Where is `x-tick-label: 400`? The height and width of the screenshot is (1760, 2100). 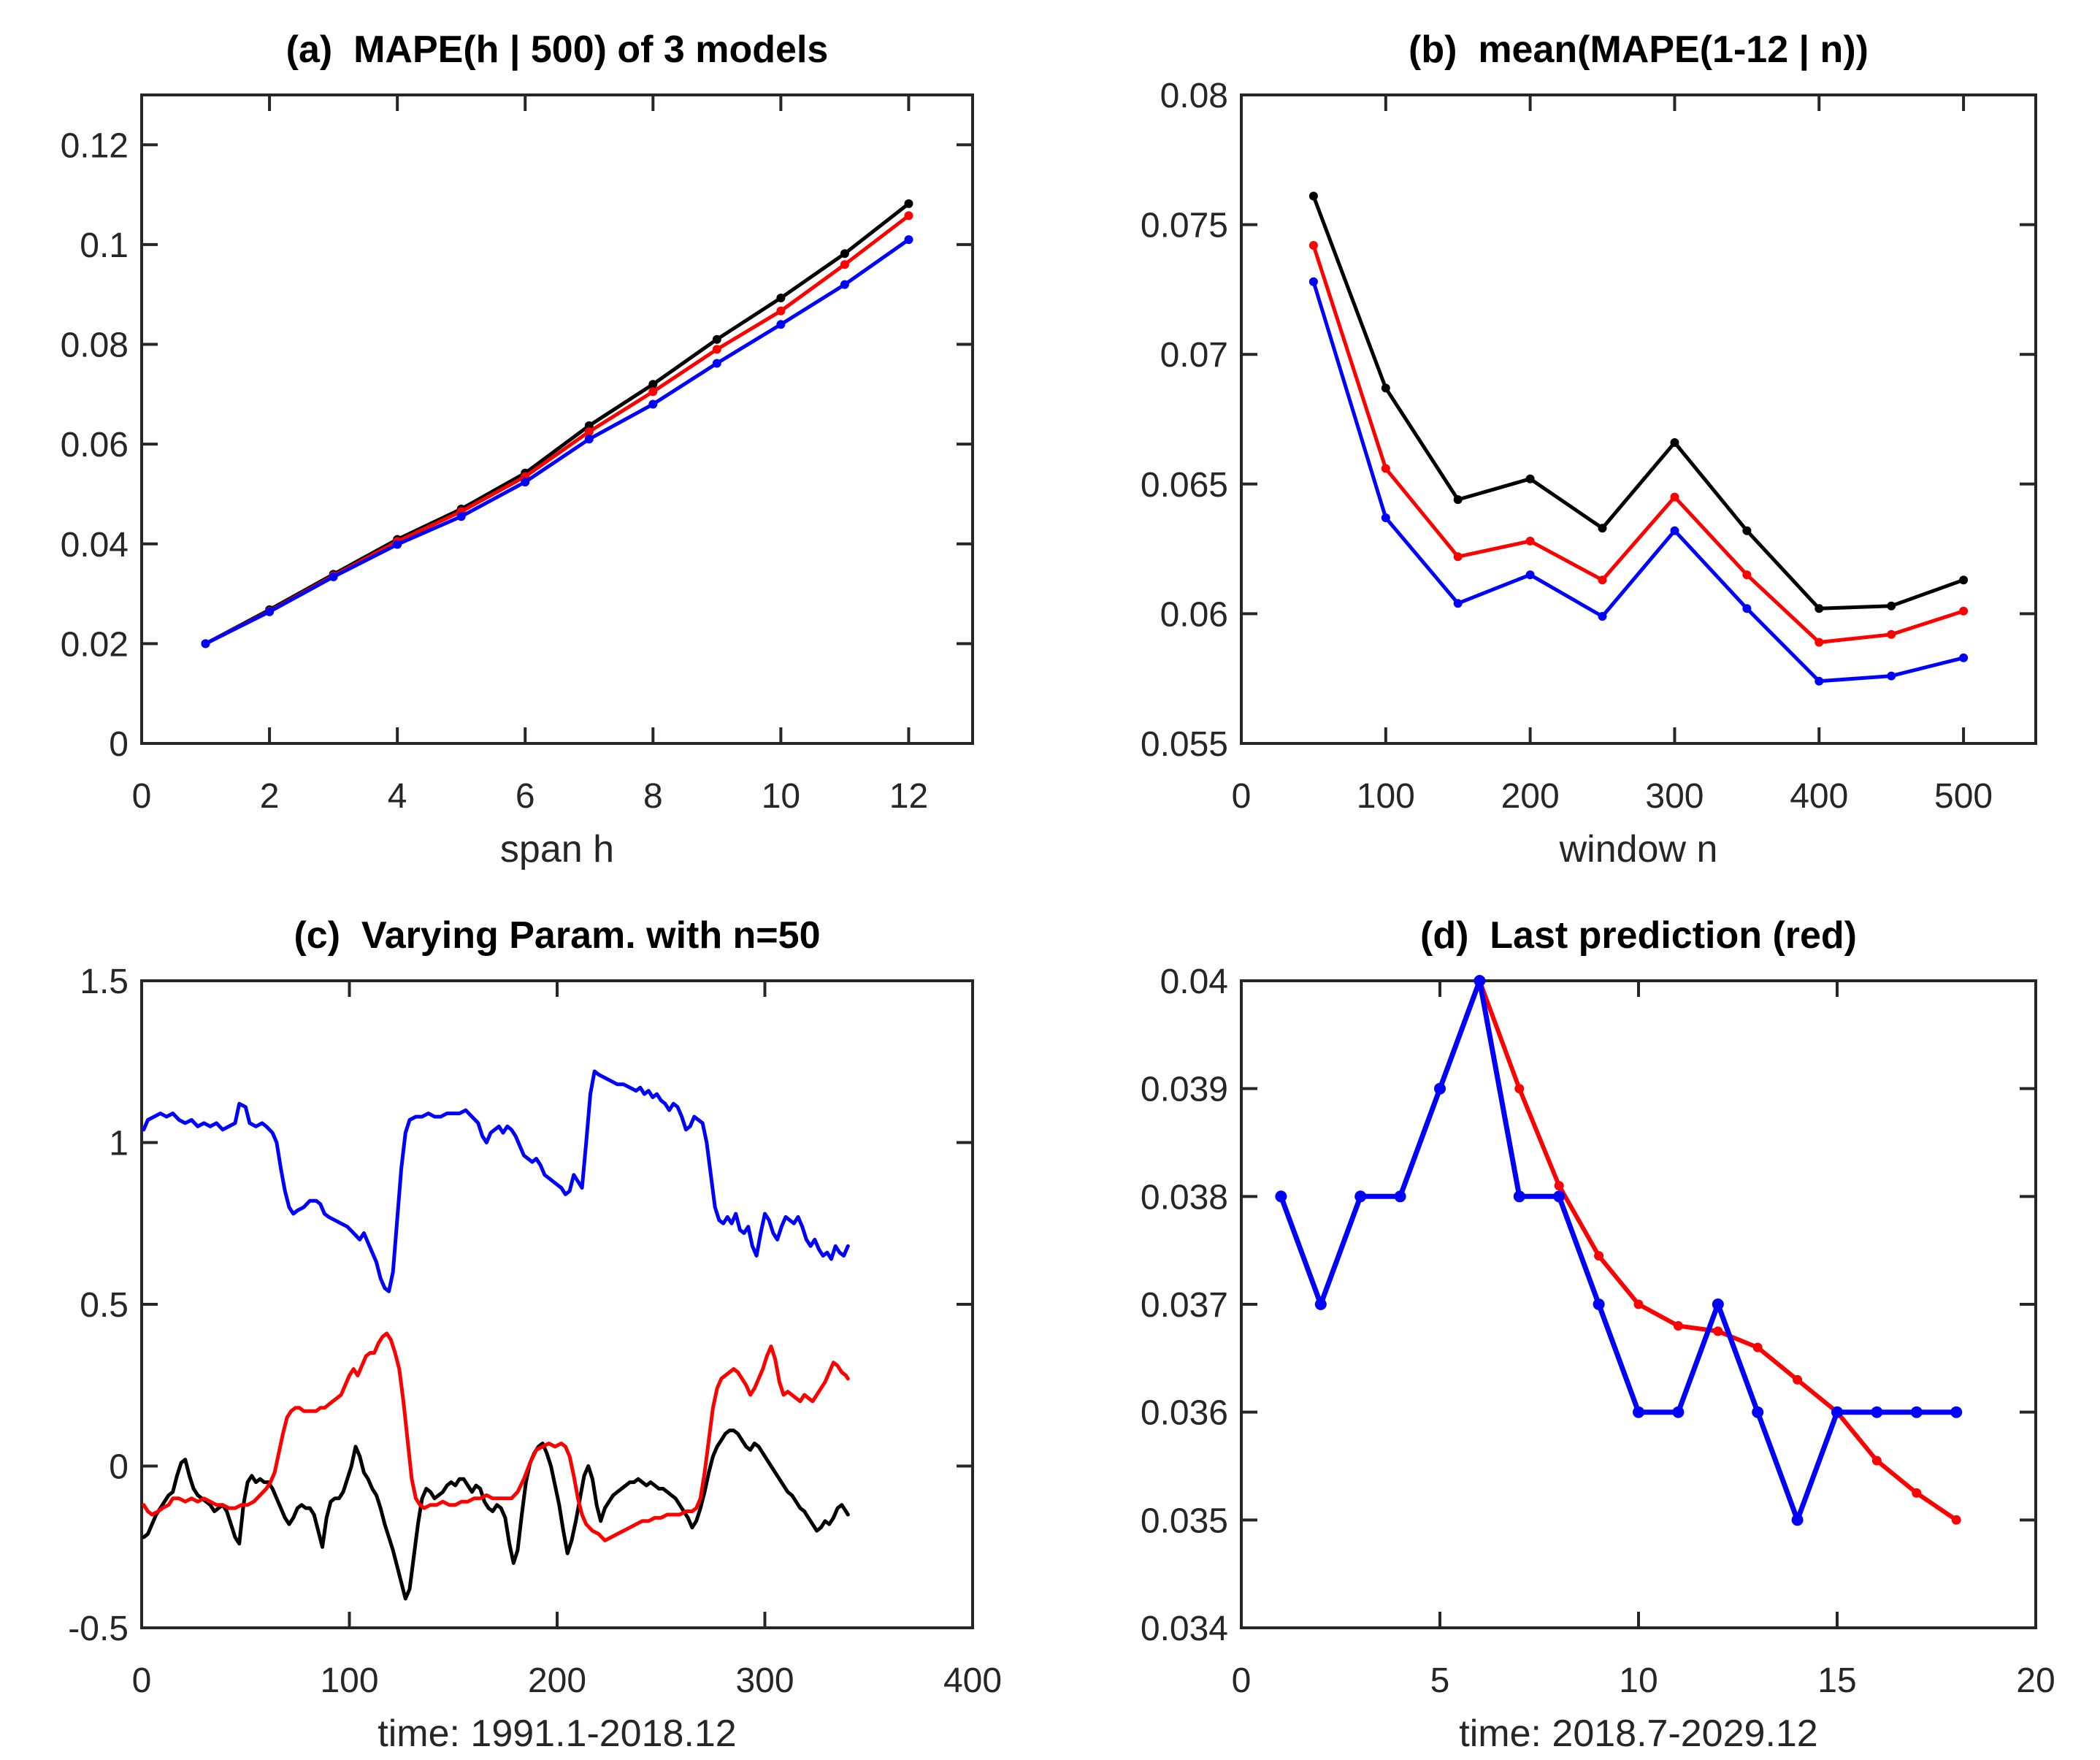
x-tick-label: 400 is located at coordinates (972, 1680).